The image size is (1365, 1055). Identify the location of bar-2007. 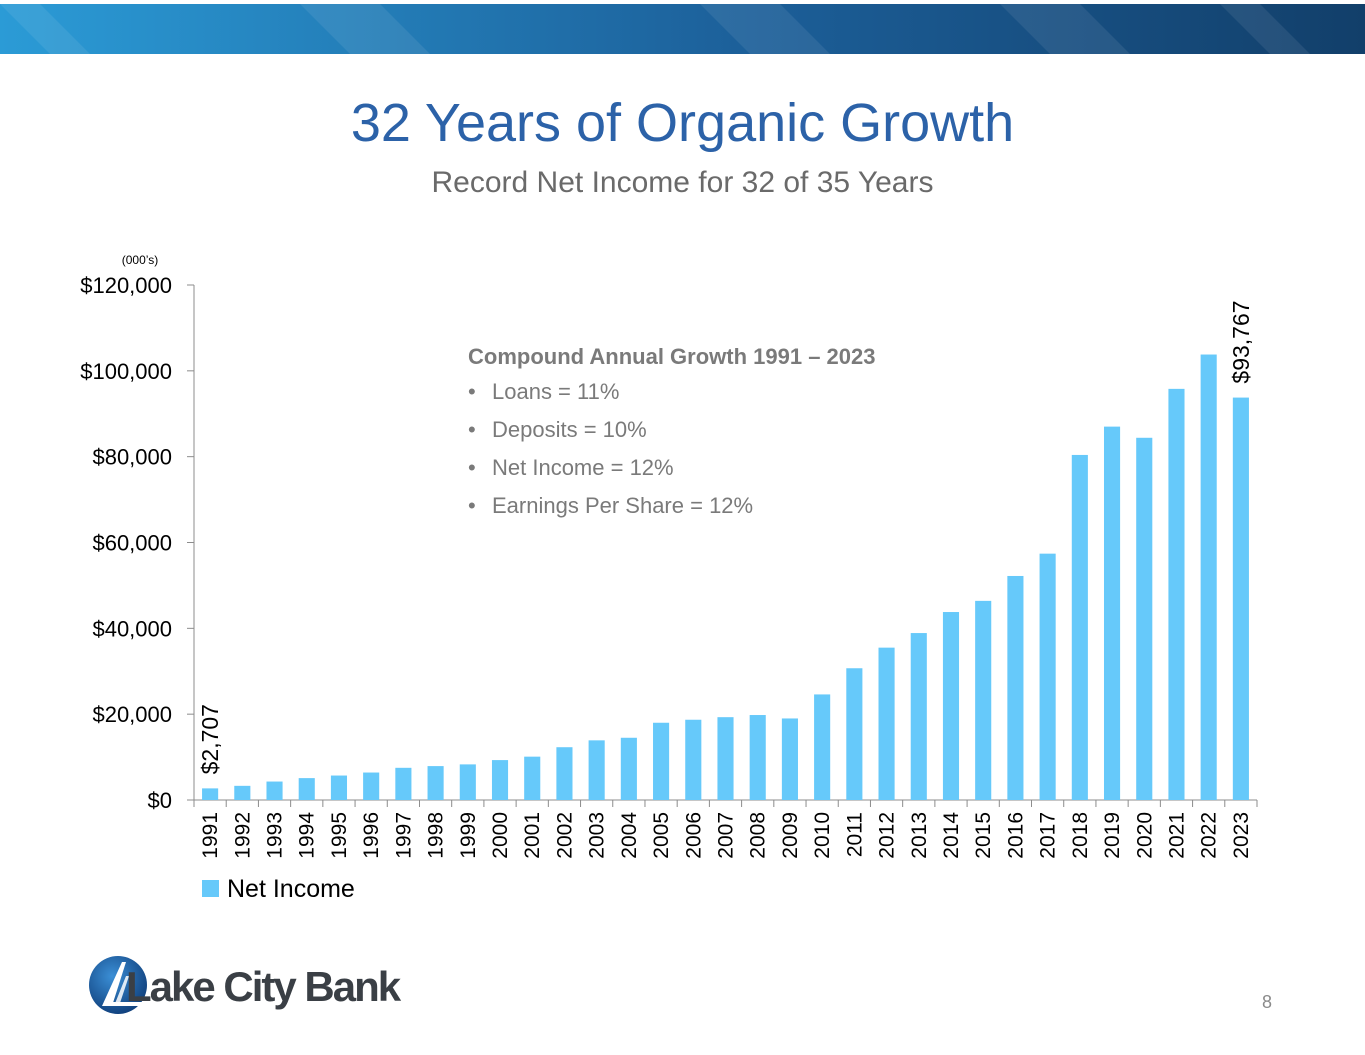
(725, 758).